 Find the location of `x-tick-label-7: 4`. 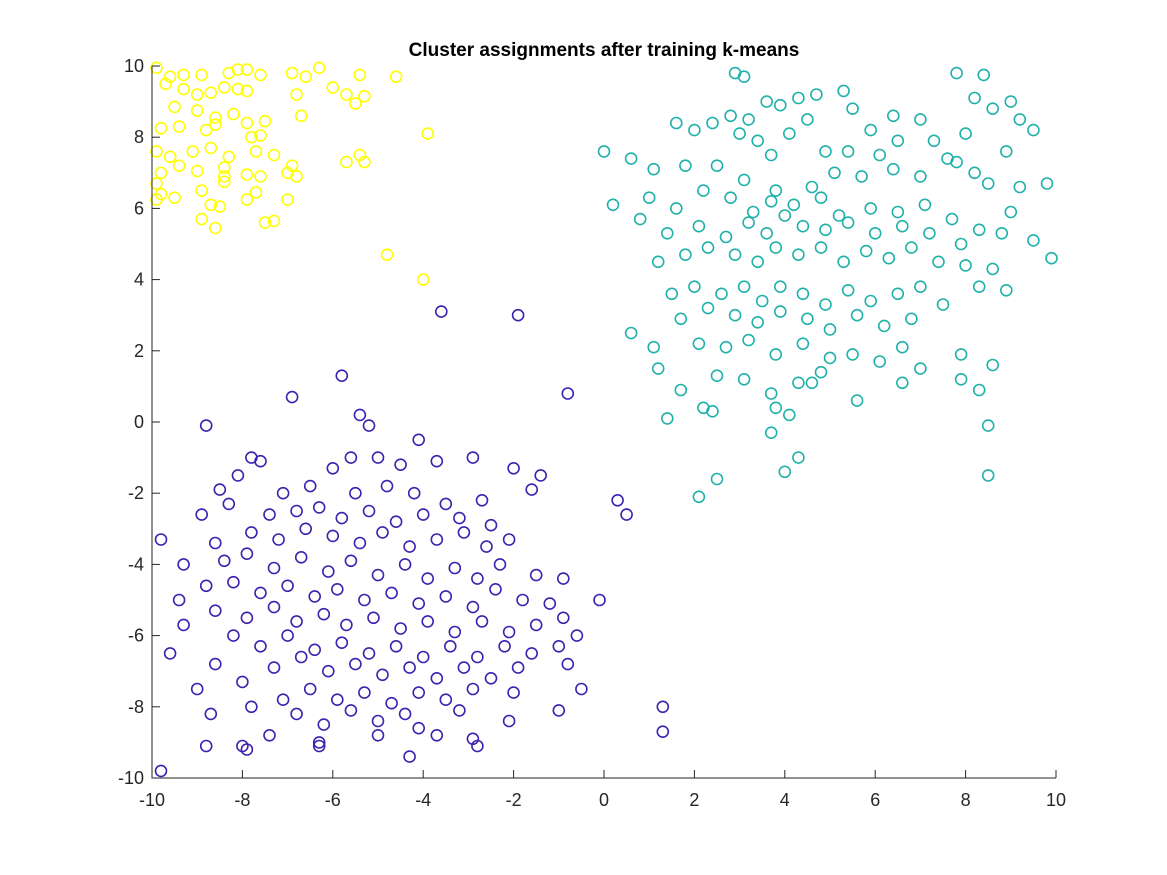

x-tick-label-7: 4 is located at coordinates (785, 800).